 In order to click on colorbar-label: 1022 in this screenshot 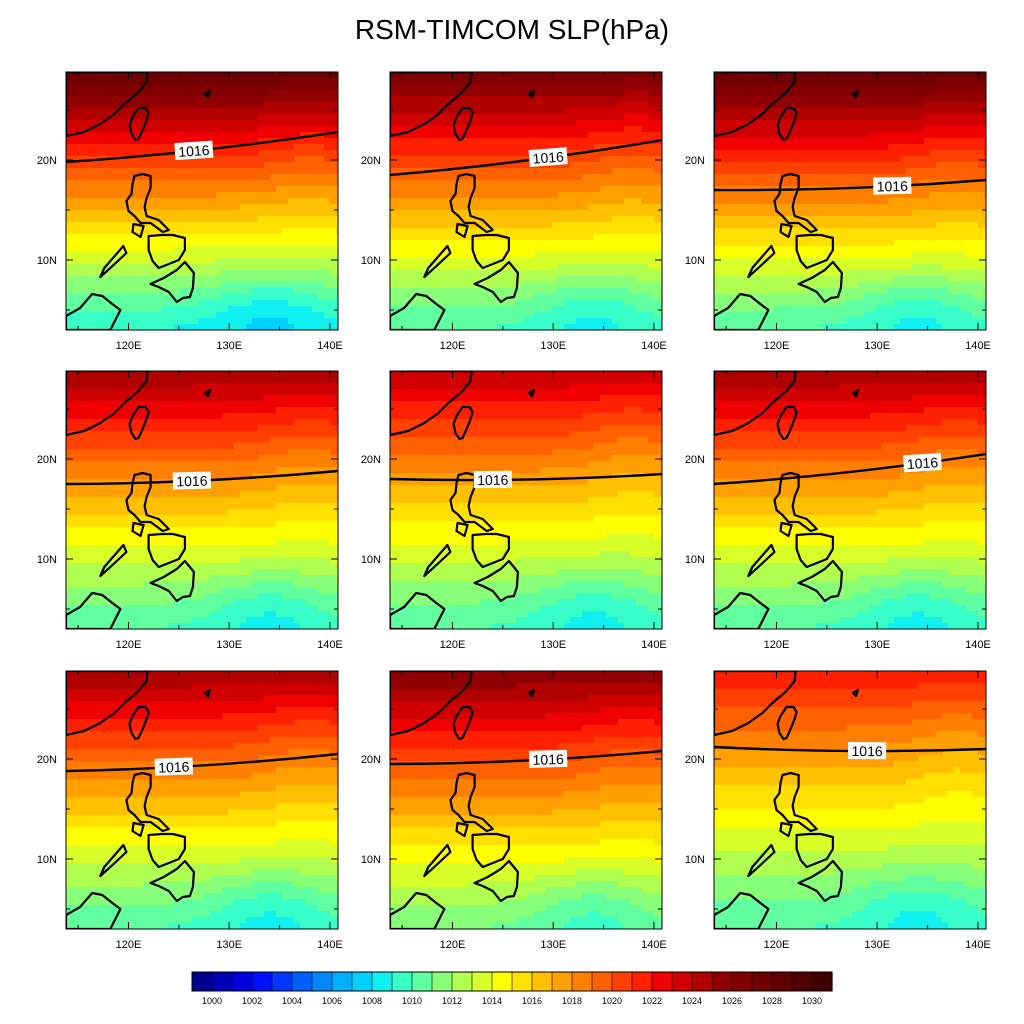, I will do `click(652, 1001)`.